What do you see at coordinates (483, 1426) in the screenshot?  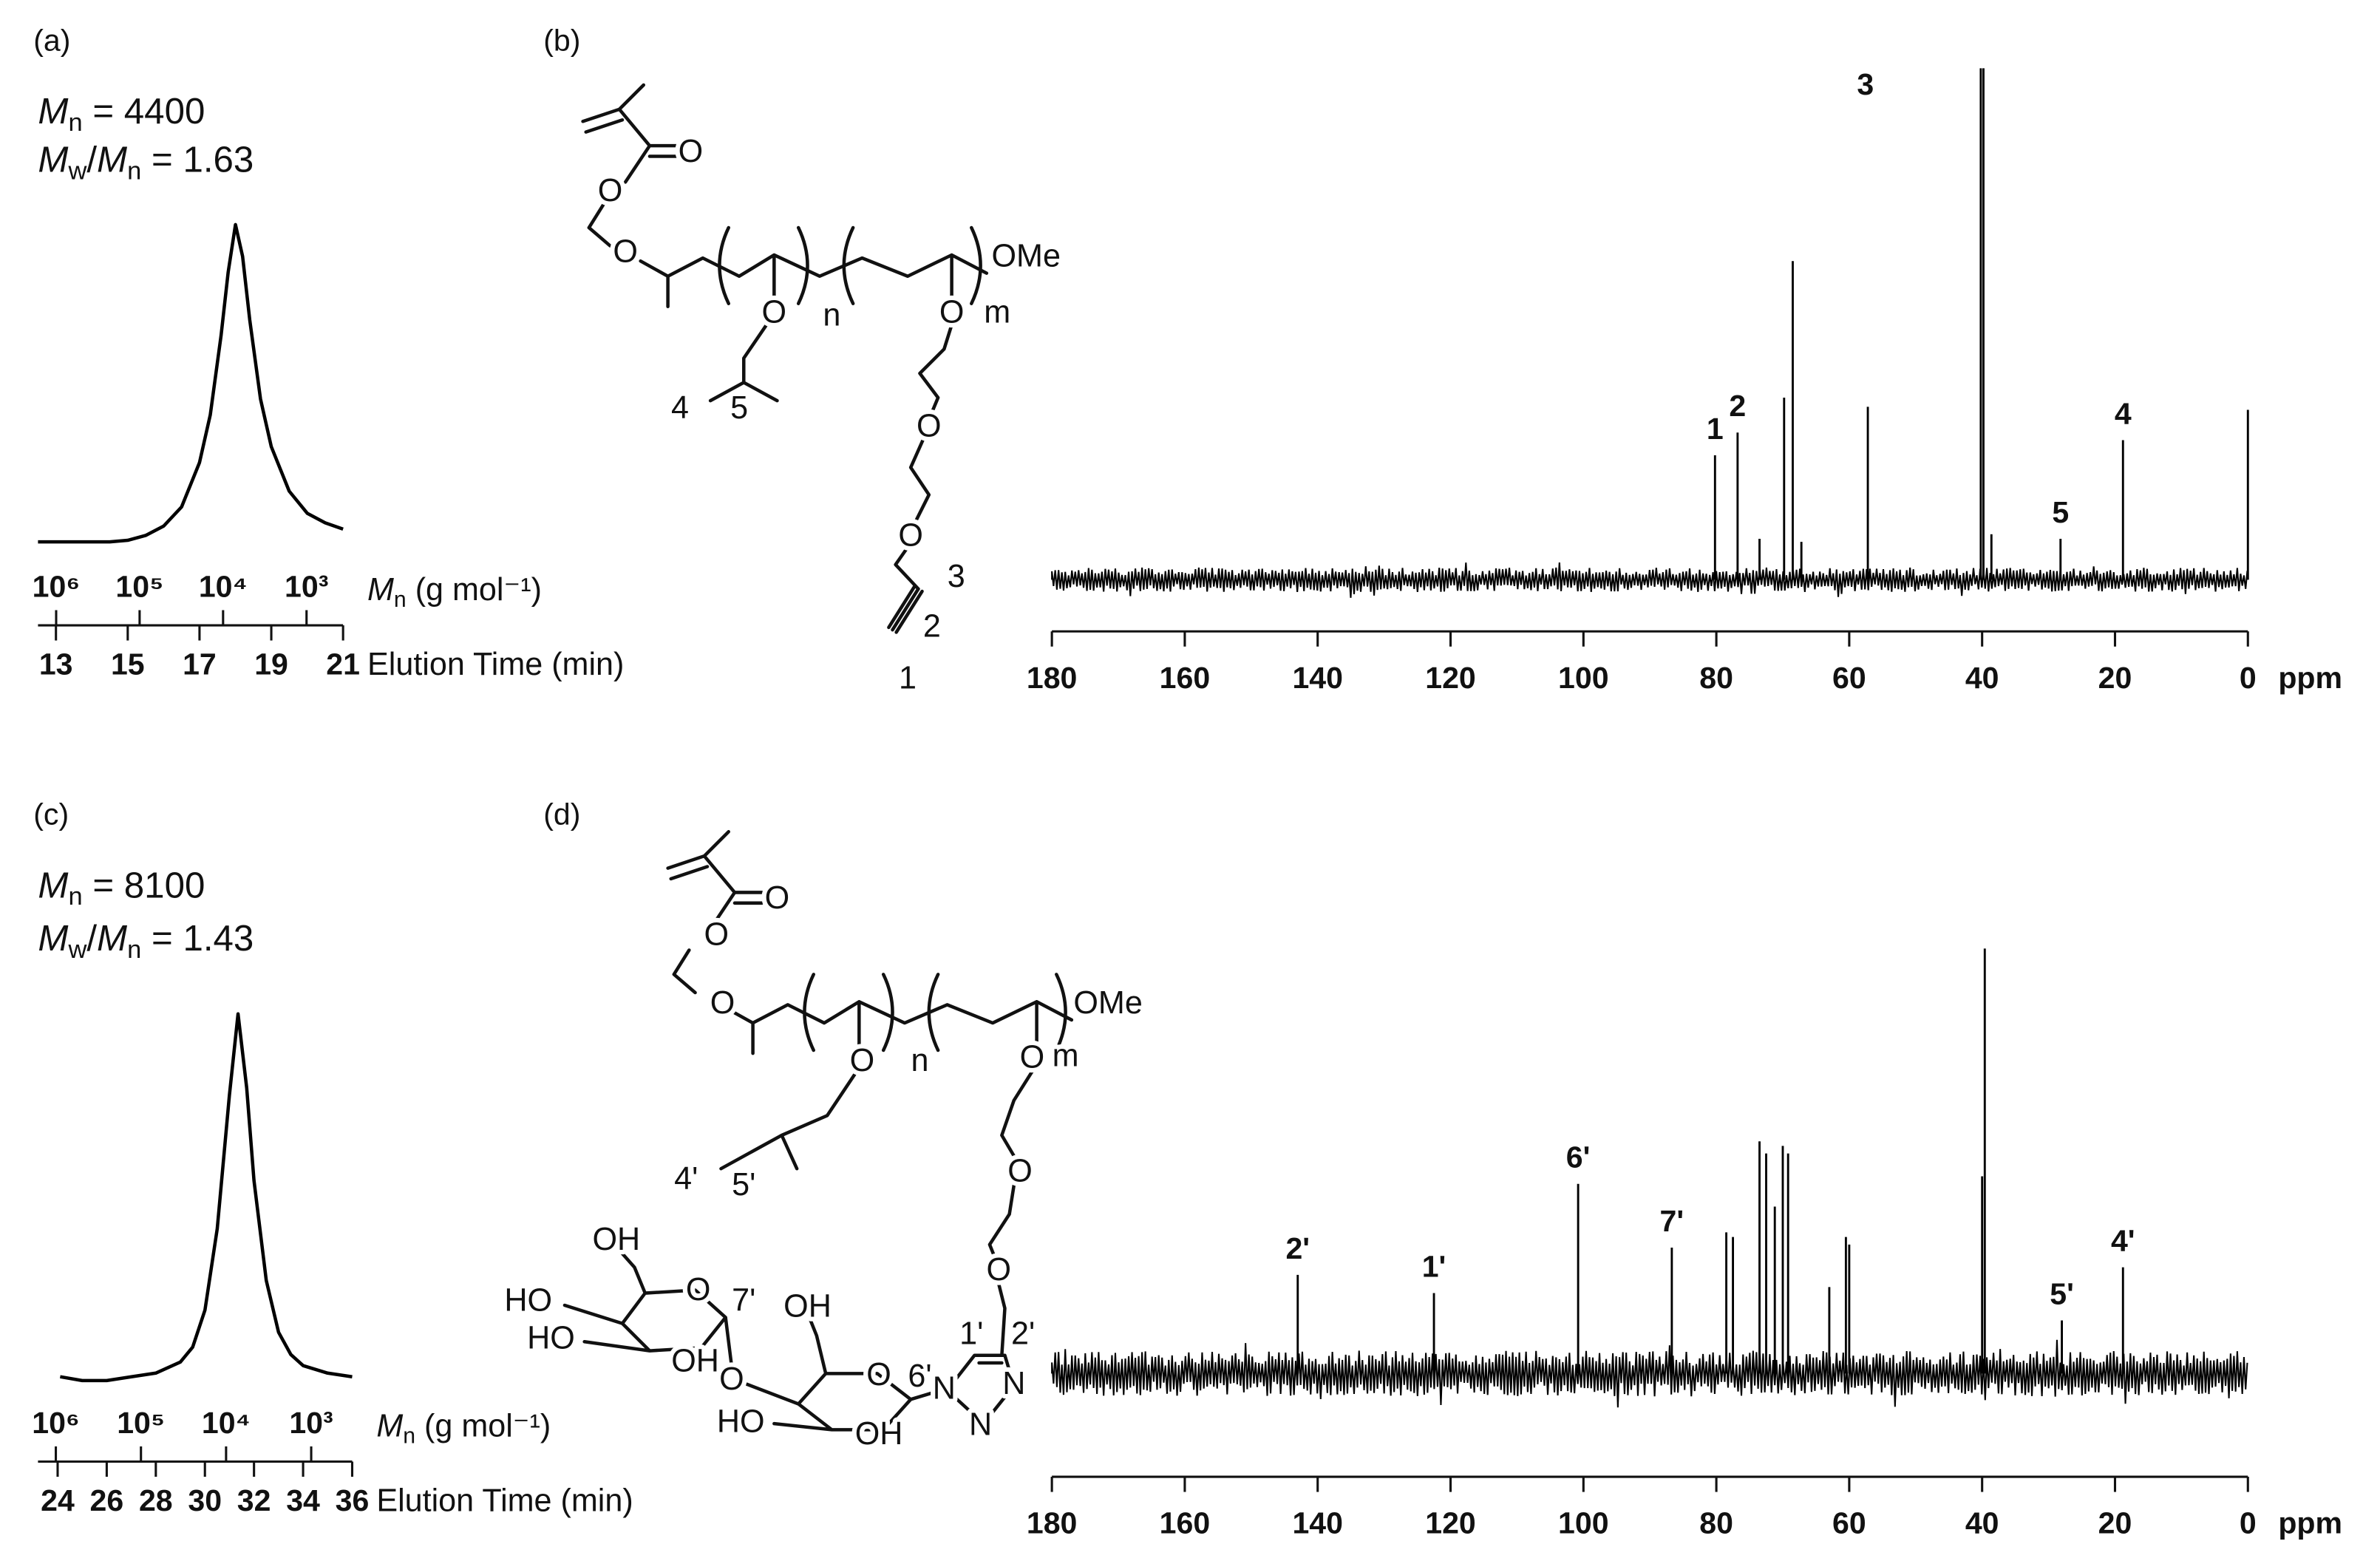 I see `text-part: (g mol⁻¹)` at bounding box center [483, 1426].